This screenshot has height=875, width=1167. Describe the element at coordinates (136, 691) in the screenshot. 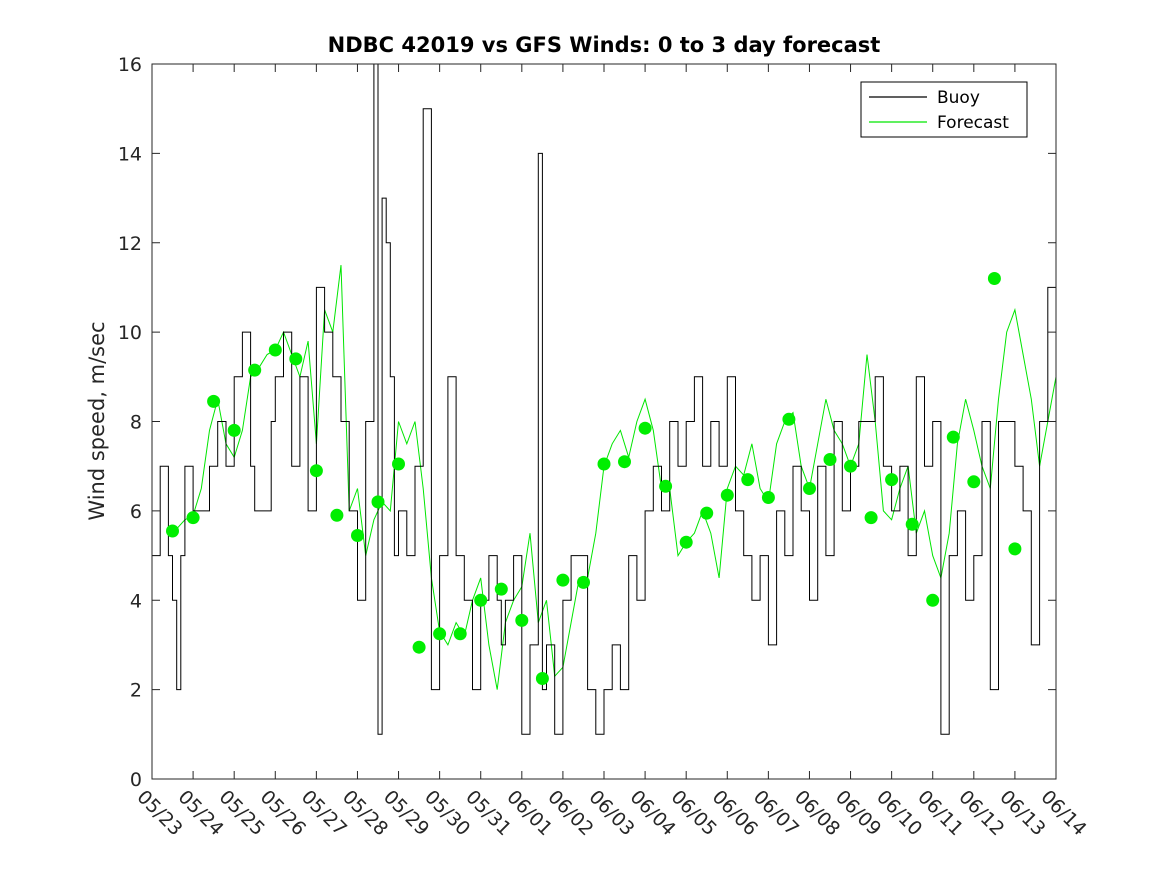

I see `y-tick-label: 2` at that location.